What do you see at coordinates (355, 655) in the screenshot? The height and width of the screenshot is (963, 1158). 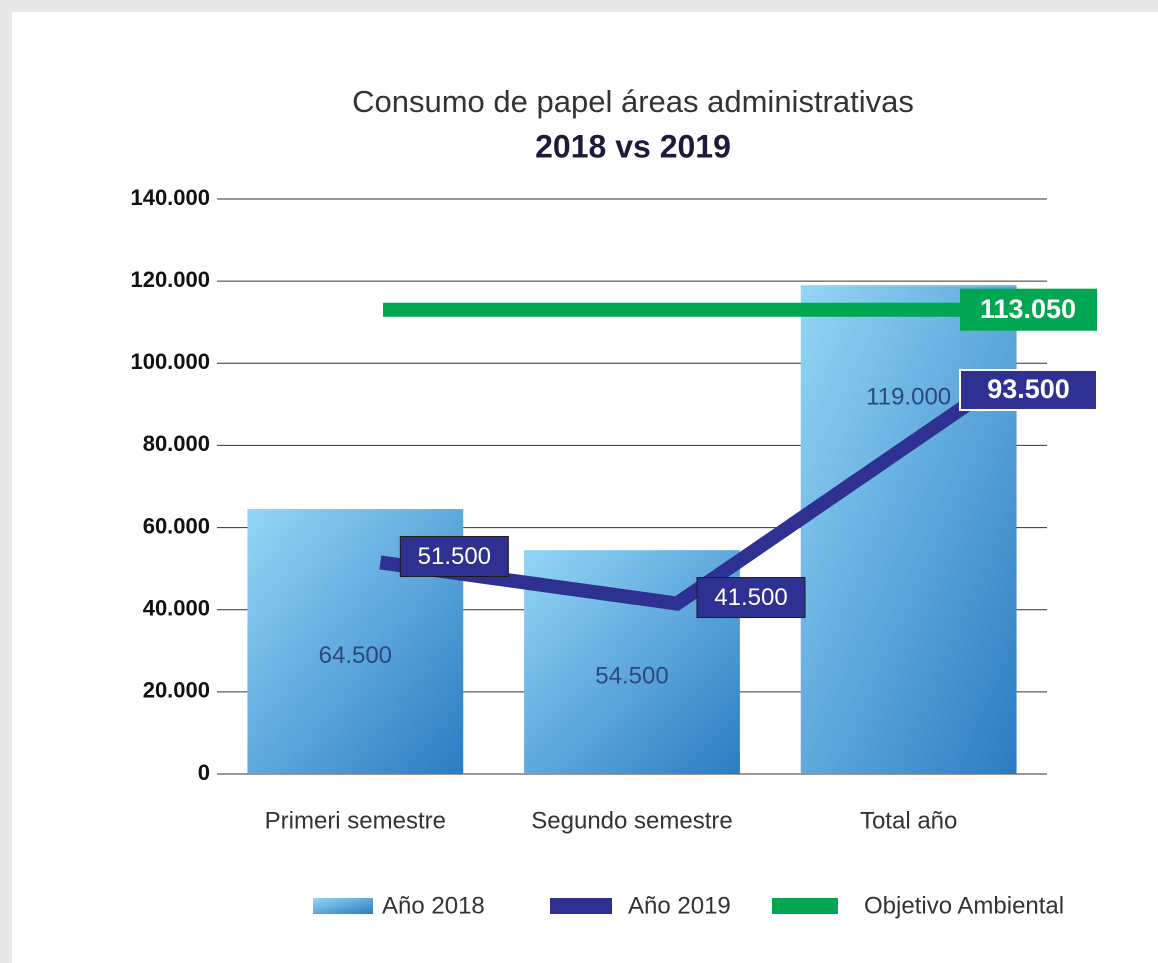 I see `bar-value-label: 64.500` at bounding box center [355, 655].